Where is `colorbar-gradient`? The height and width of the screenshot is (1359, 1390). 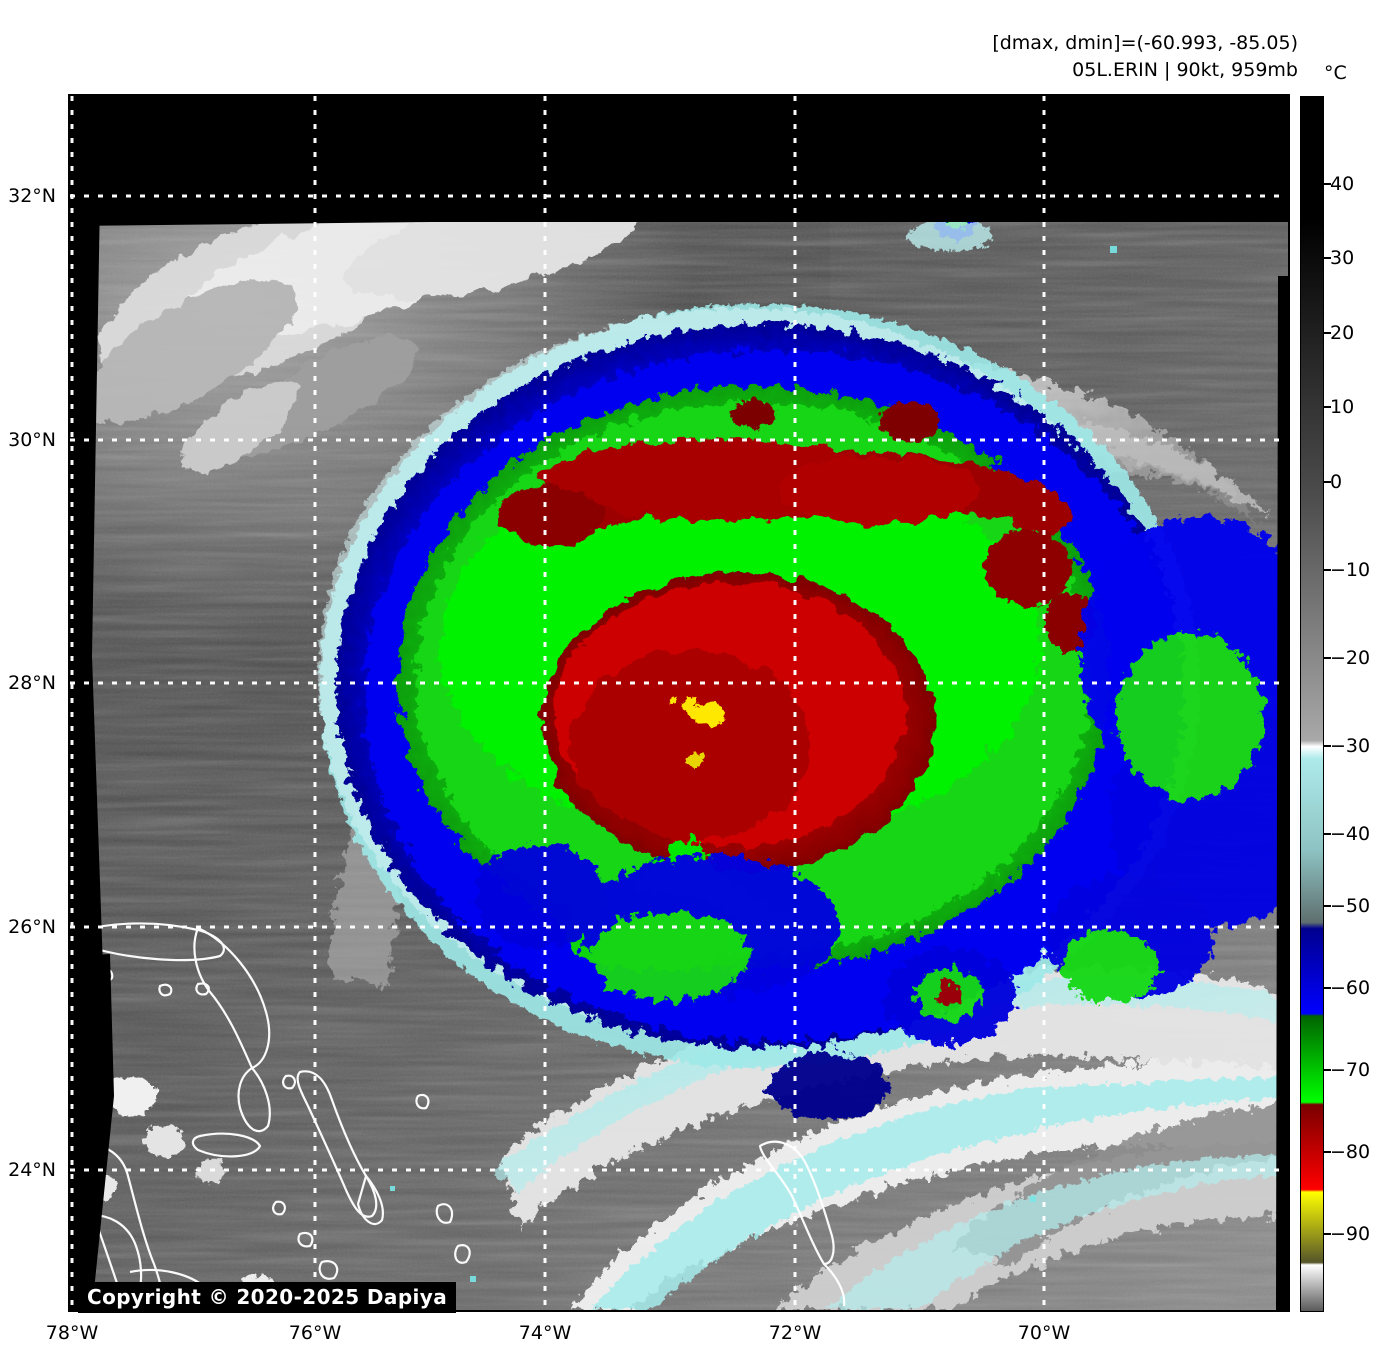
colorbar-gradient is located at coordinates (1312, 704).